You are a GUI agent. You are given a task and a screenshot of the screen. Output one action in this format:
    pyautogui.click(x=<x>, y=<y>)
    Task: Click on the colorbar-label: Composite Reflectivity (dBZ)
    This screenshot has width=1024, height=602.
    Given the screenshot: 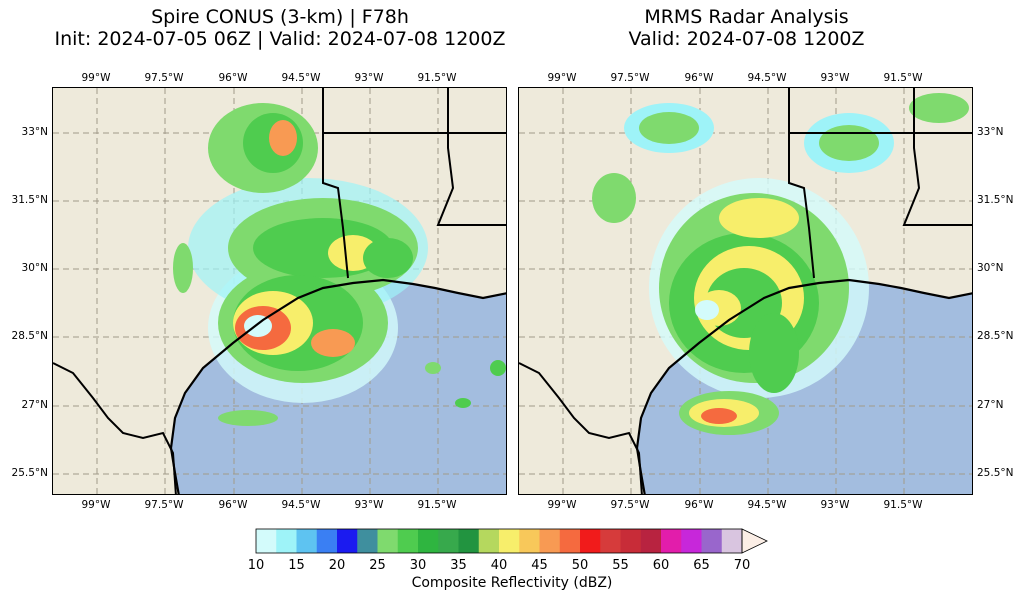 What is the action you would take?
    pyautogui.click(x=512, y=583)
    